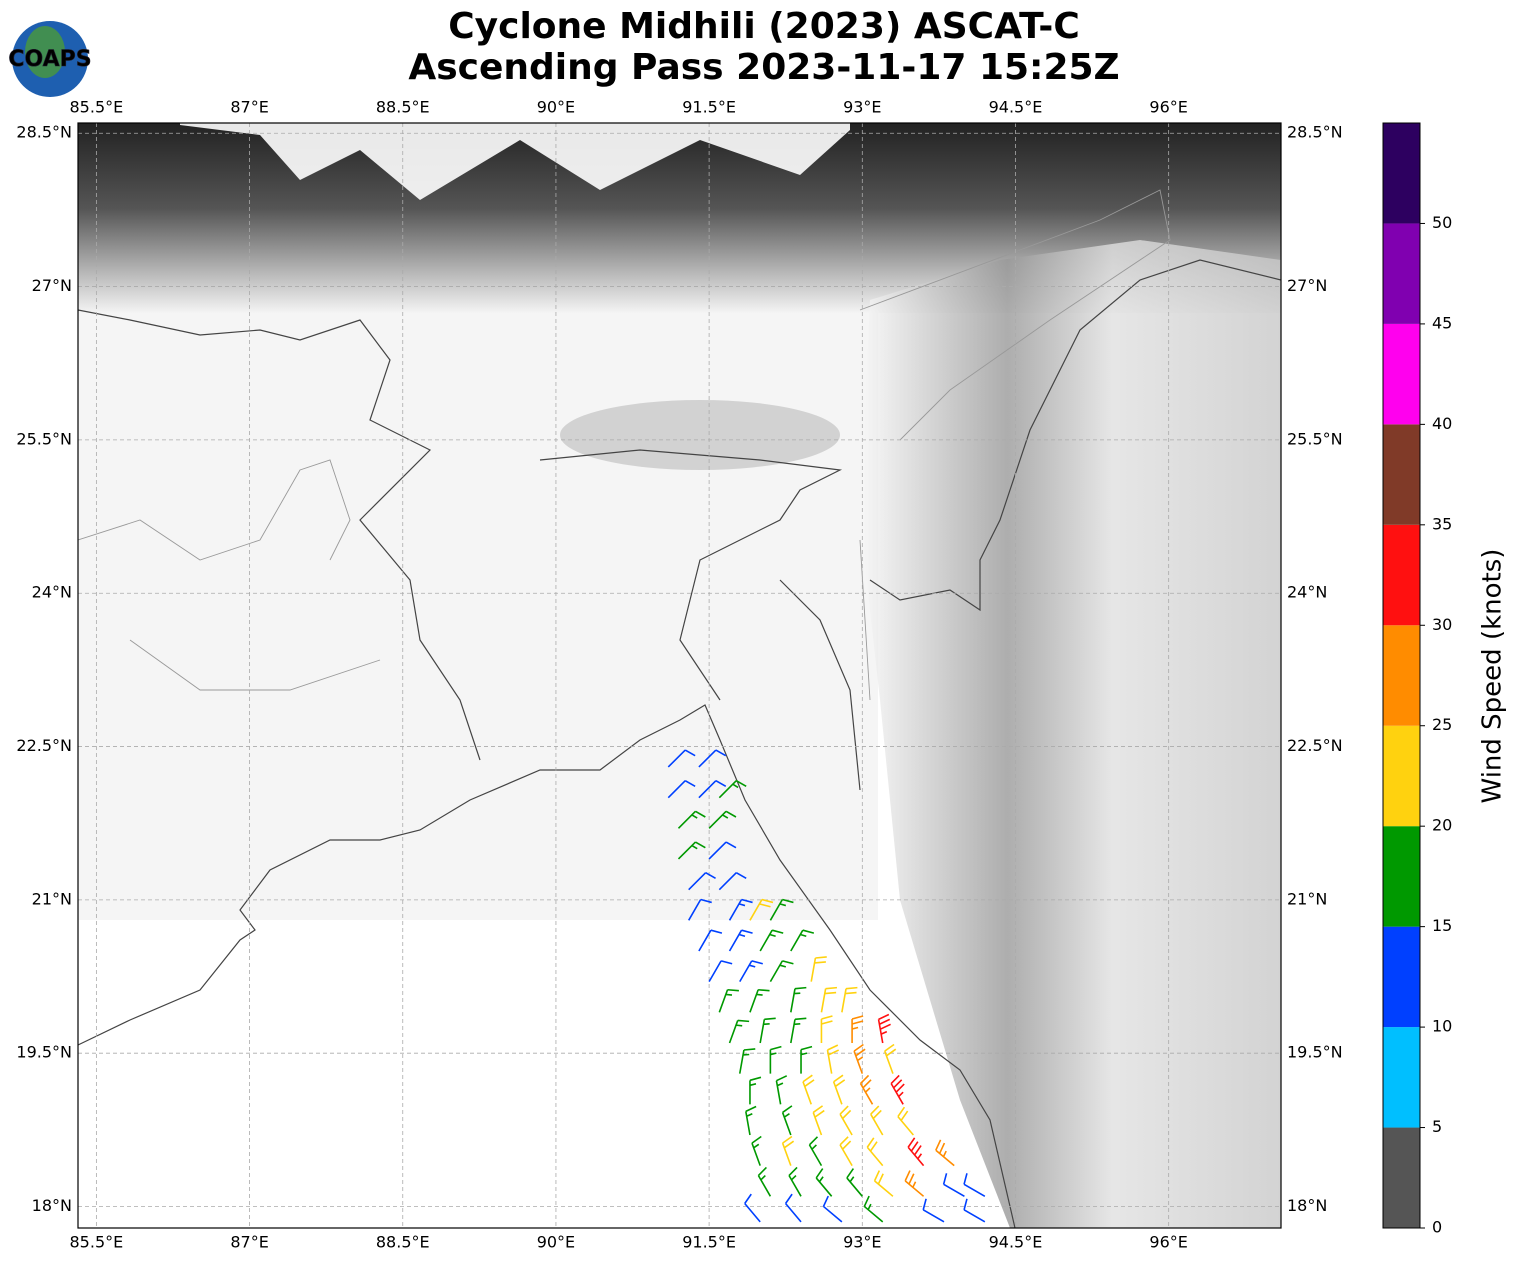  Describe the element at coordinates (1493, 676) in the screenshot. I see `colorbar-label: Wind Speed (knots)` at that location.